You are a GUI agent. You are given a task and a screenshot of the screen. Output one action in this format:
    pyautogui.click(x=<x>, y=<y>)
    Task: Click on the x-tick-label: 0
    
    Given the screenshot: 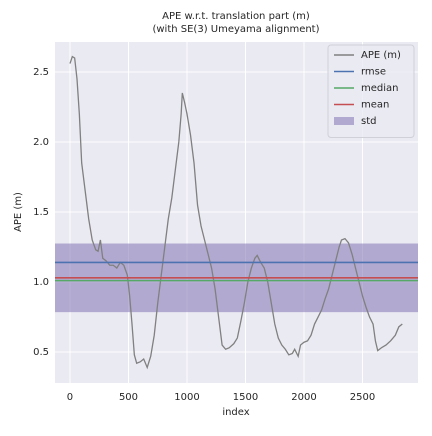 What is the action you would take?
    pyautogui.click(x=70, y=397)
    